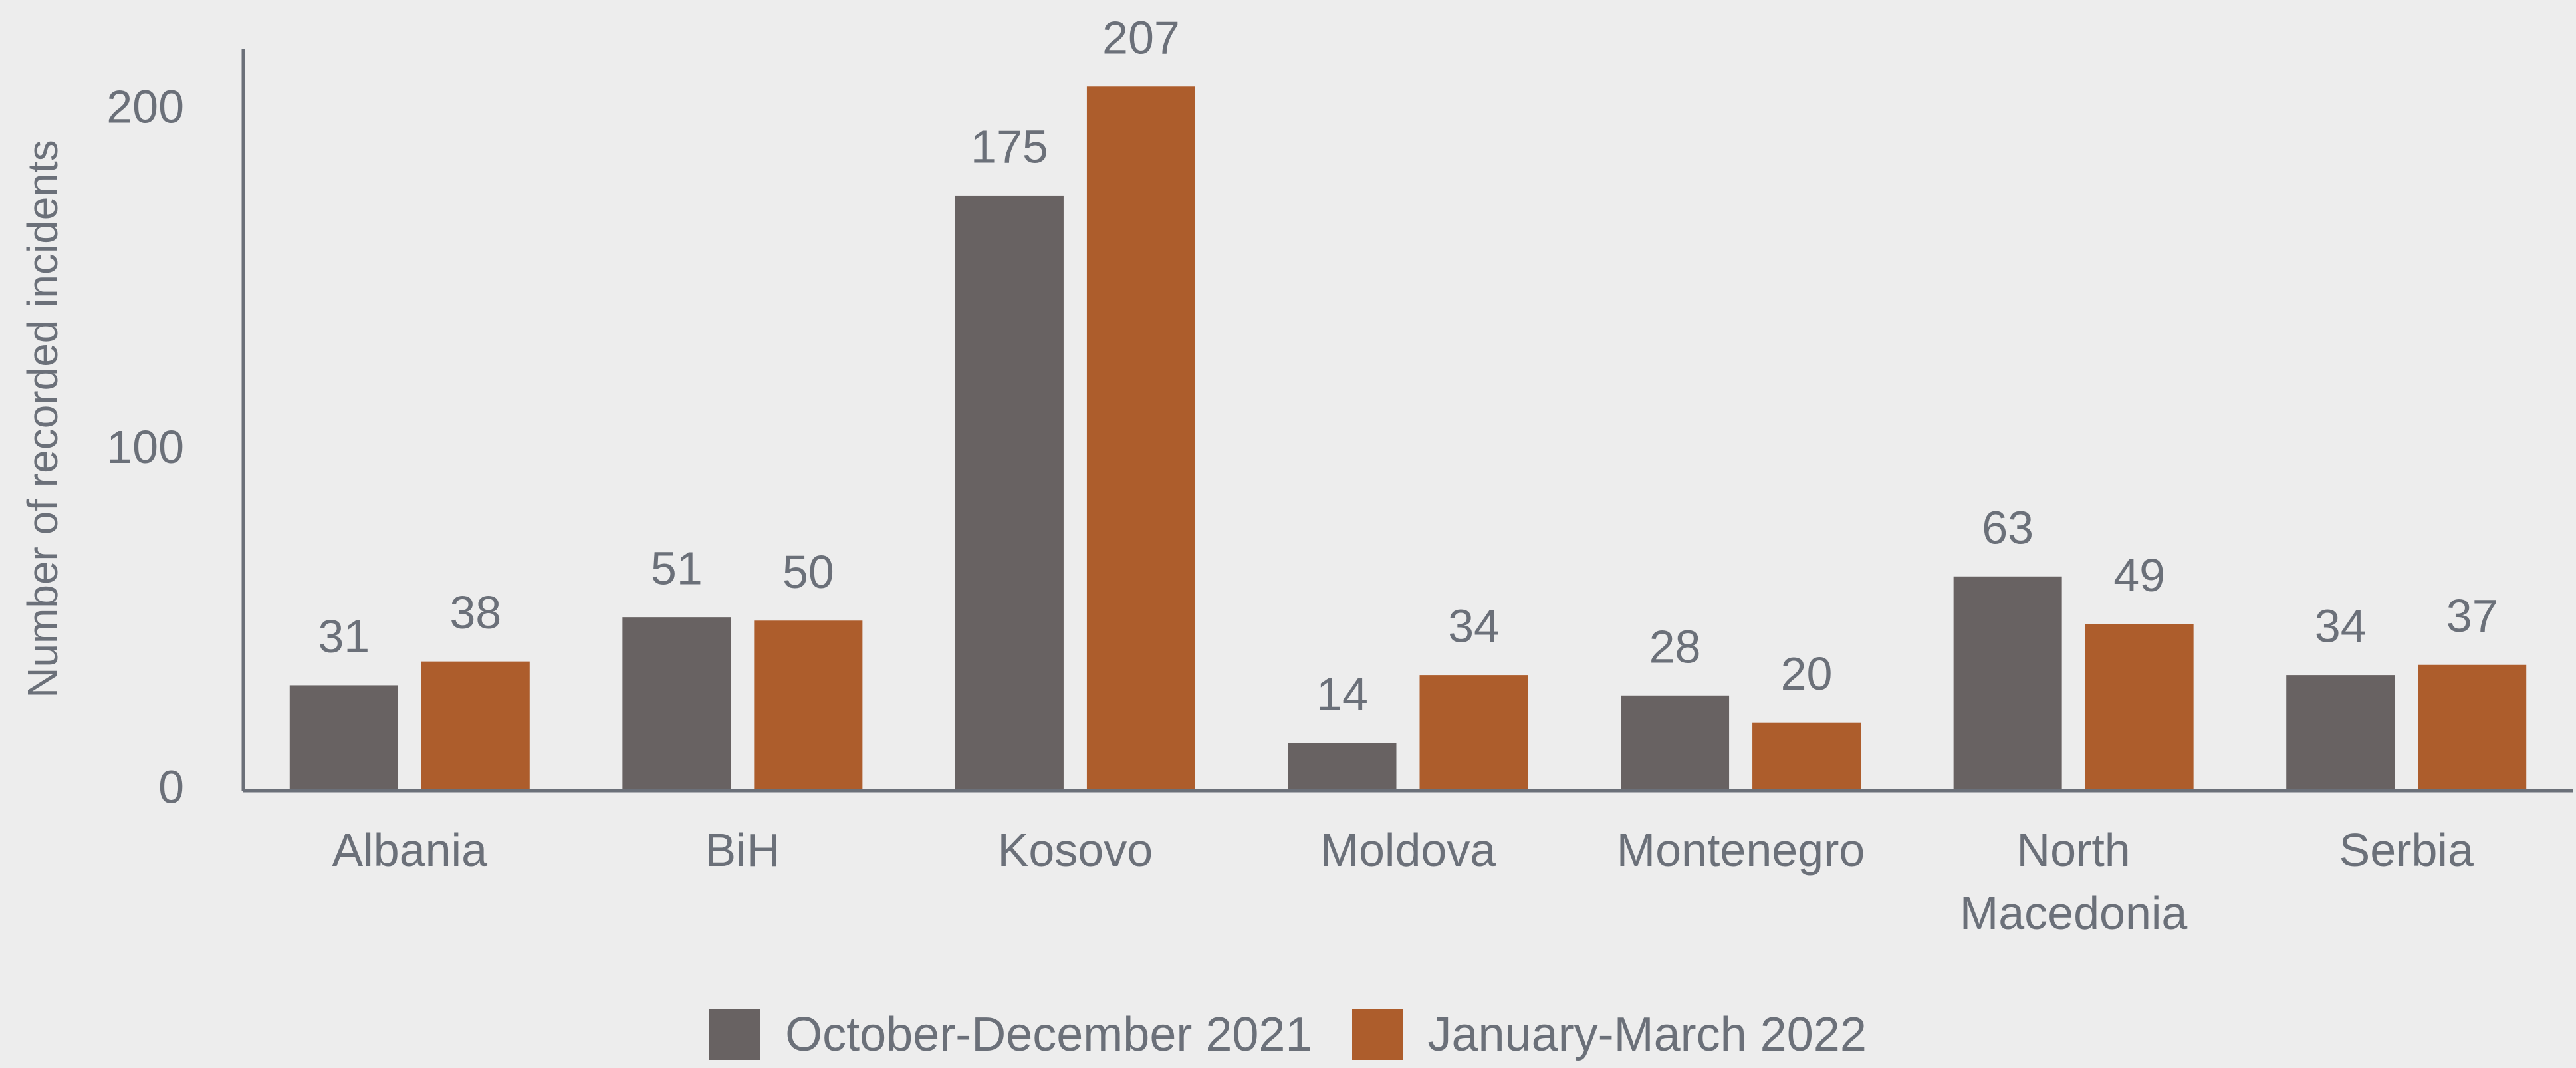 Image resolution: width=2576 pixels, height=1068 pixels. Describe the element at coordinates (677, 569) in the screenshot. I see `value-label: 51` at that location.